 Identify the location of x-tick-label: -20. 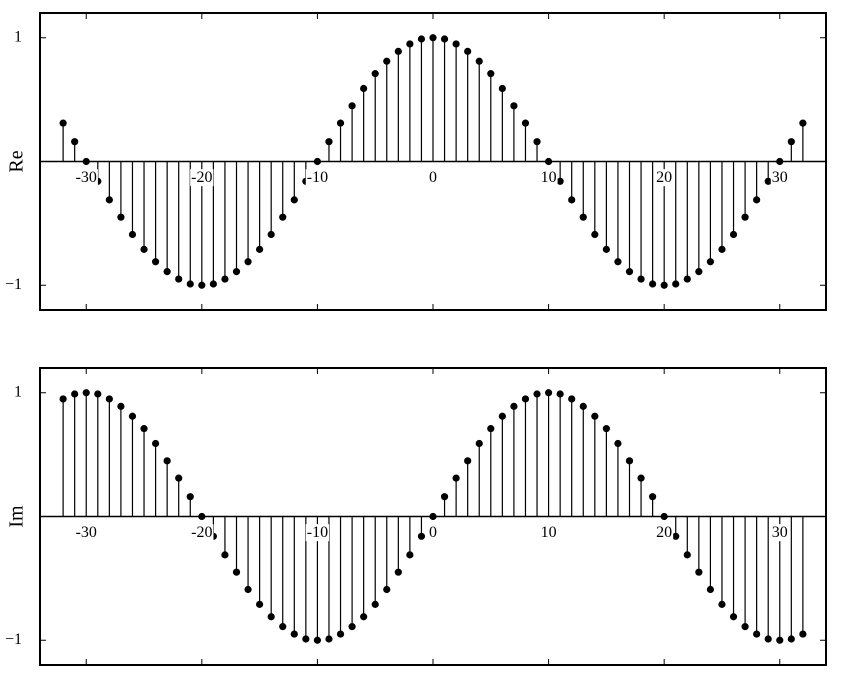
(201, 177).